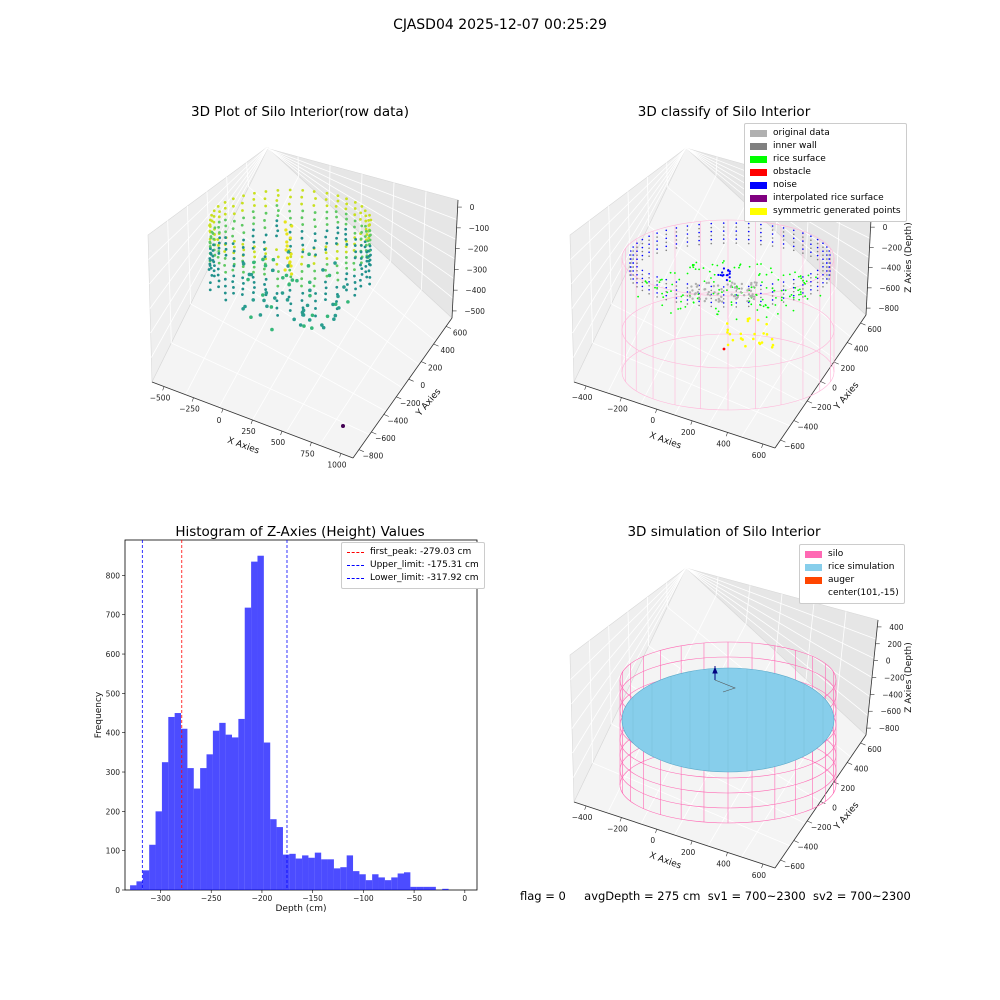 The image size is (1000, 1000). Describe the element at coordinates (113, 693) in the screenshot. I see `y-tick-label: 500` at that location.